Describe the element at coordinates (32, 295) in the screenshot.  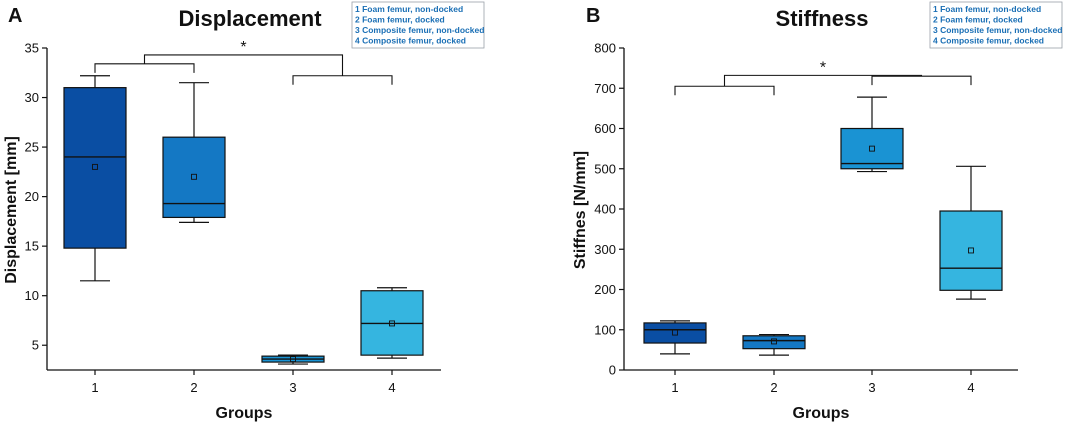
I see `y-tick-label: 10` at that location.